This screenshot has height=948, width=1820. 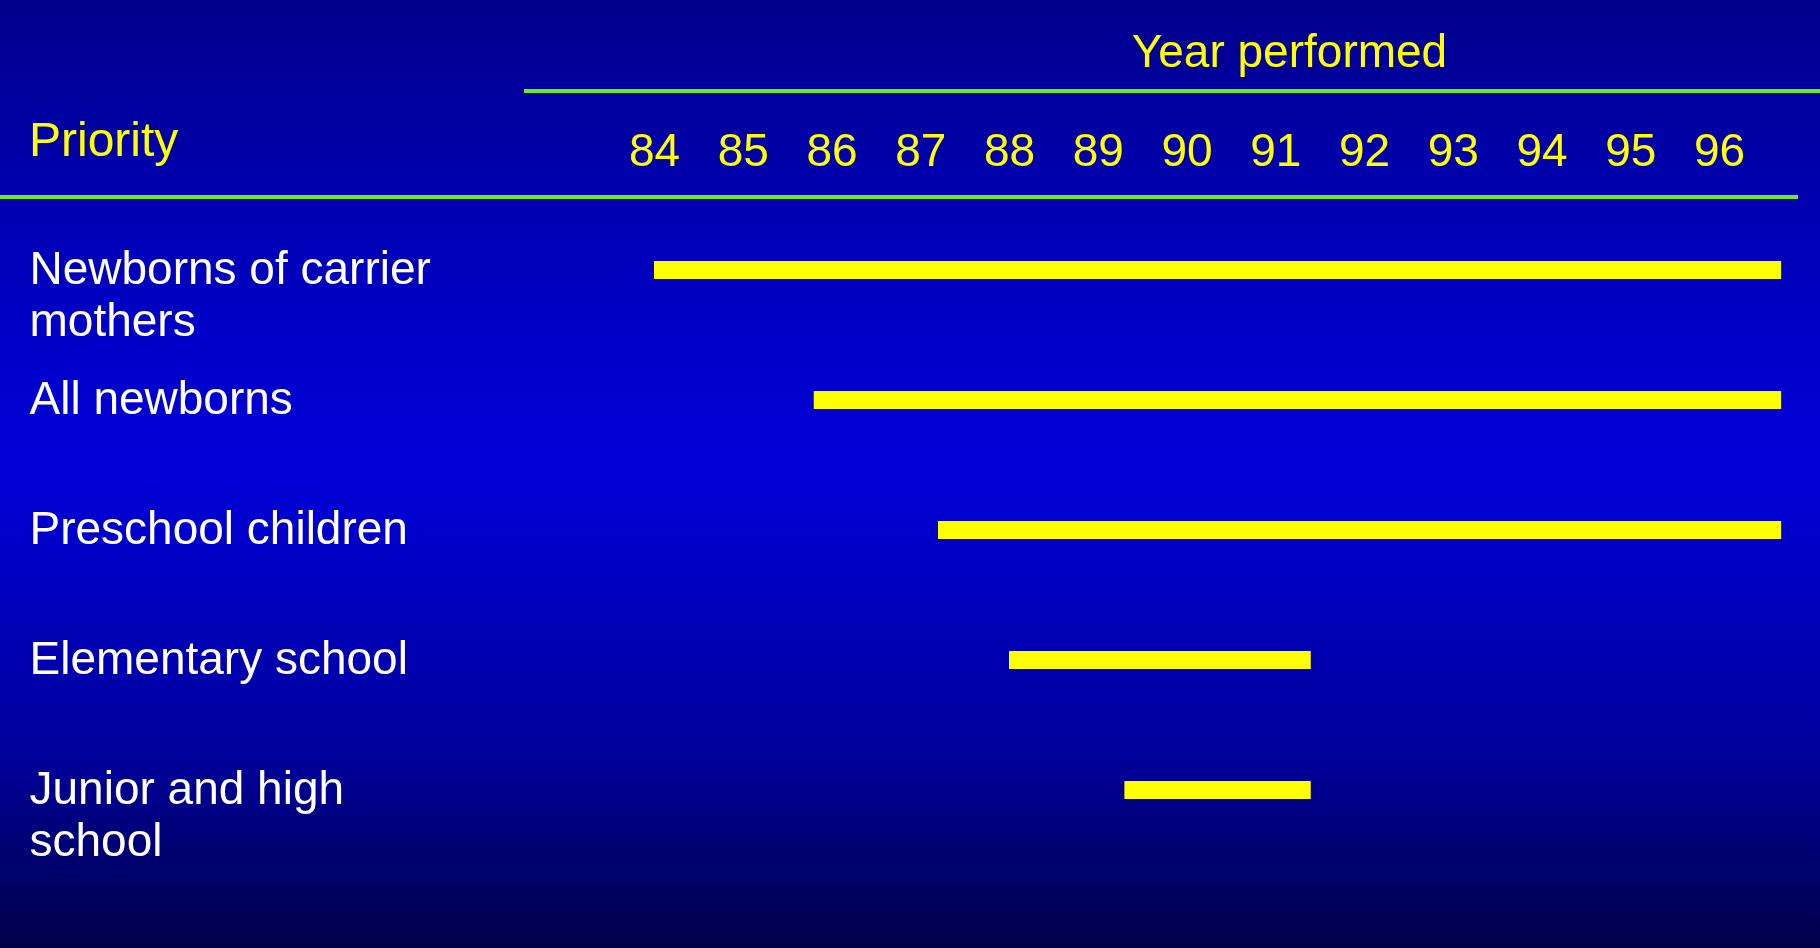 What do you see at coordinates (104, 139) in the screenshot?
I see `y-axis-title: Priority` at bounding box center [104, 139].